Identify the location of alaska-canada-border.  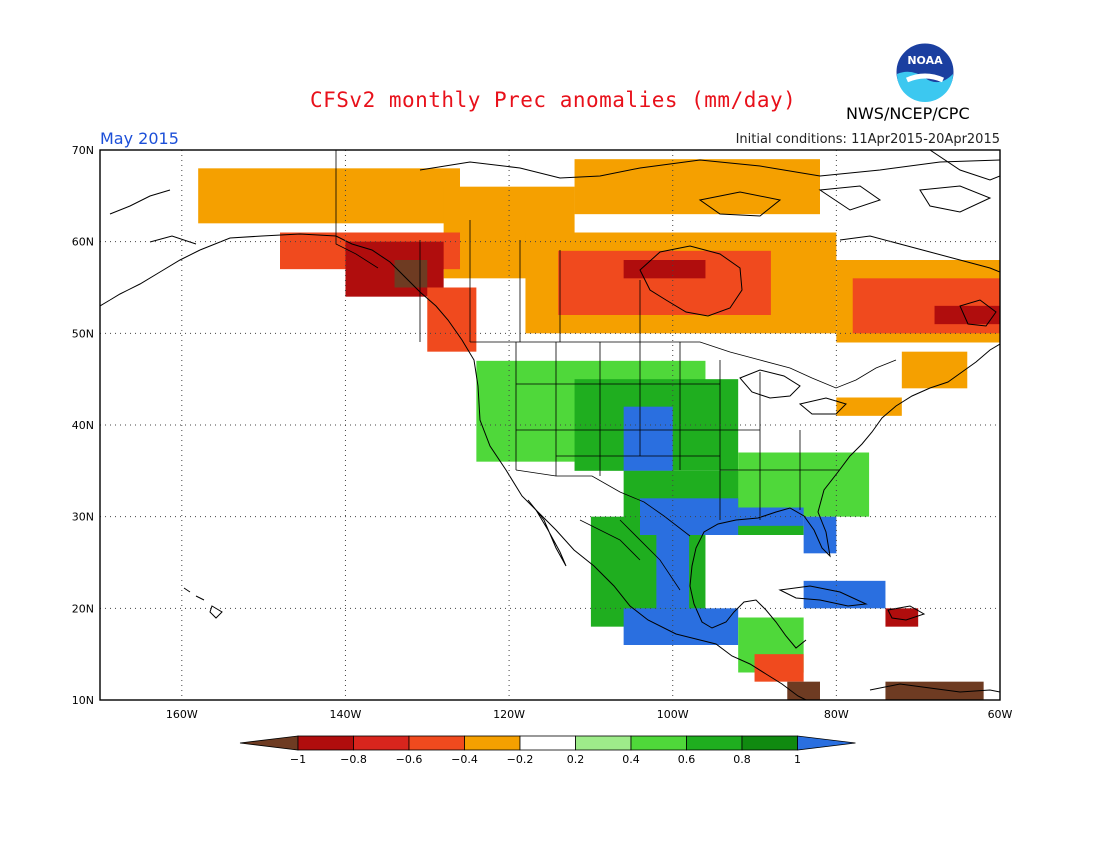
(357, 209).